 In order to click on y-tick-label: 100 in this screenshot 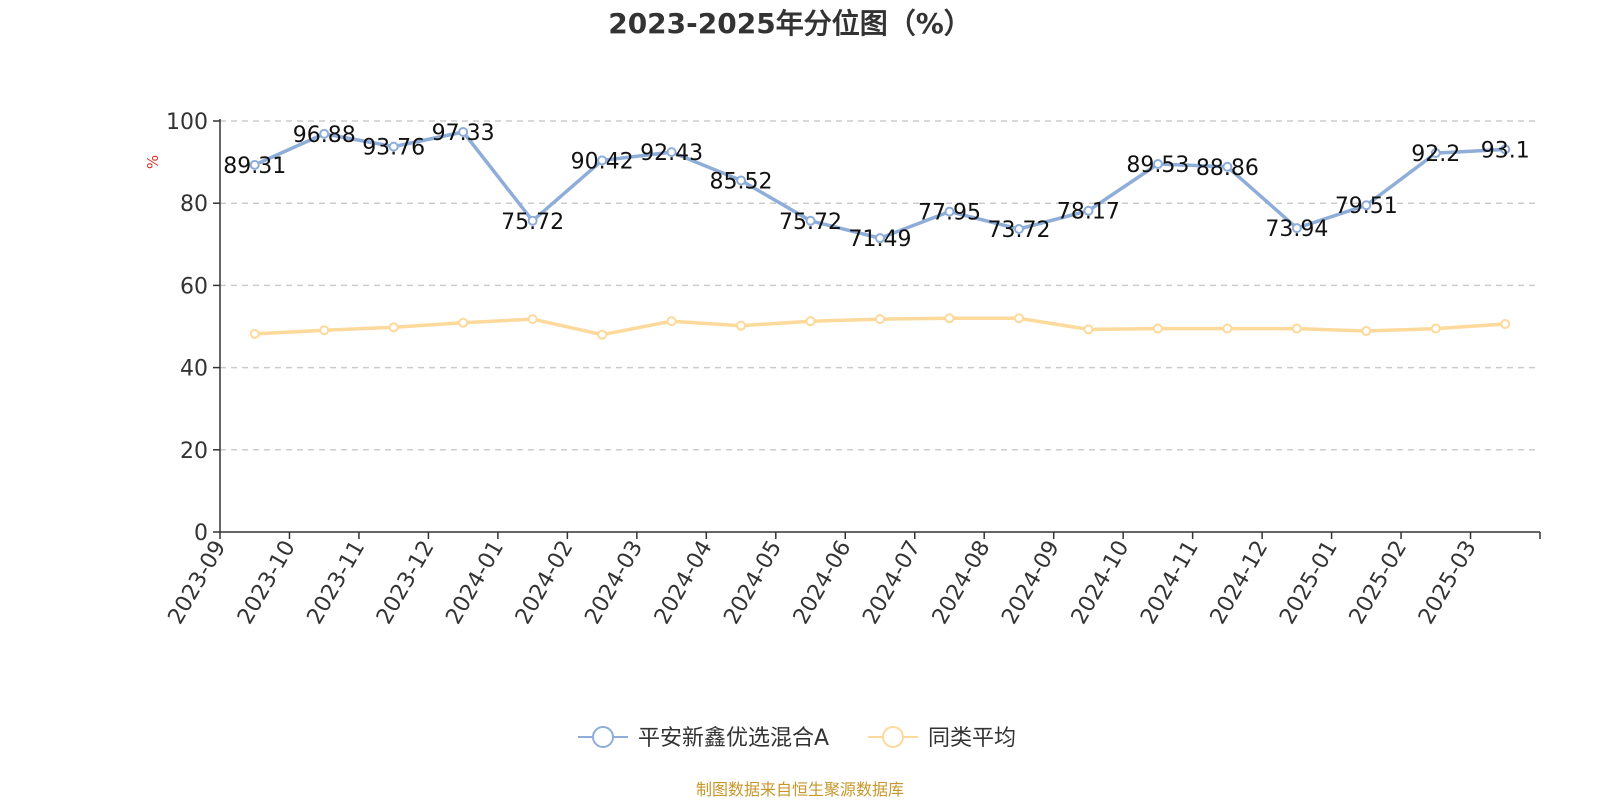, I will do `click(187, 122)`.